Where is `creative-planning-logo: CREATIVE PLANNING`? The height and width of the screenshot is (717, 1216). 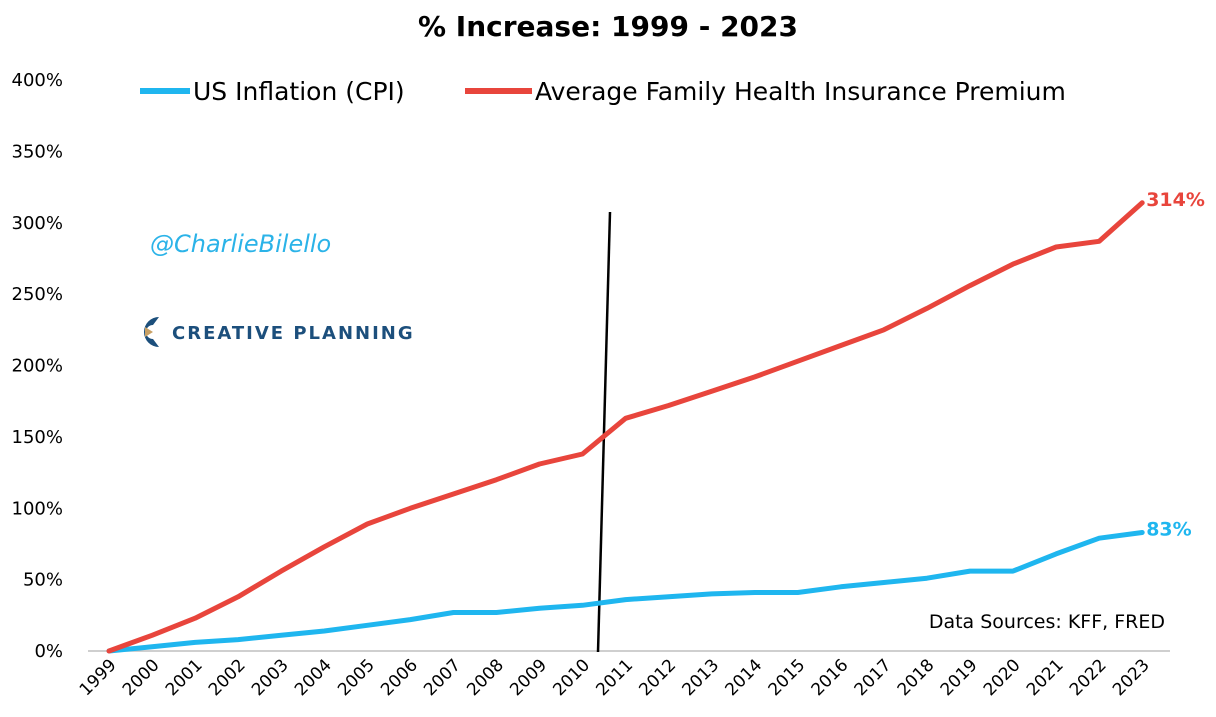 creative-planning-logo: CREATIVE PLANNING is located at coordinates (279, 332).